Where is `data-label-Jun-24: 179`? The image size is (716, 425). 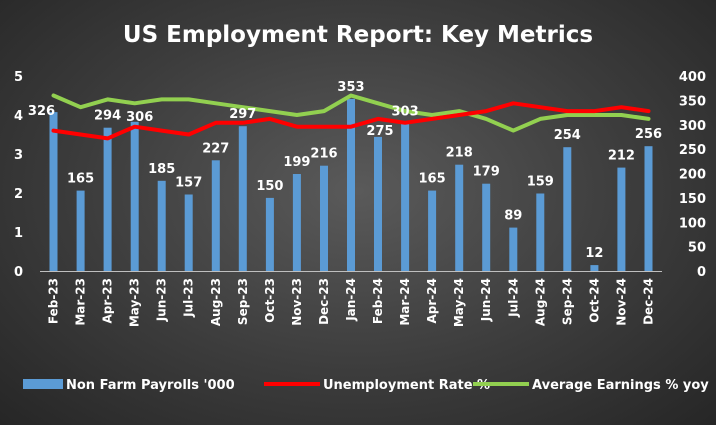
data-label-Jun-24: 179 is located at coordinates (486, 172).